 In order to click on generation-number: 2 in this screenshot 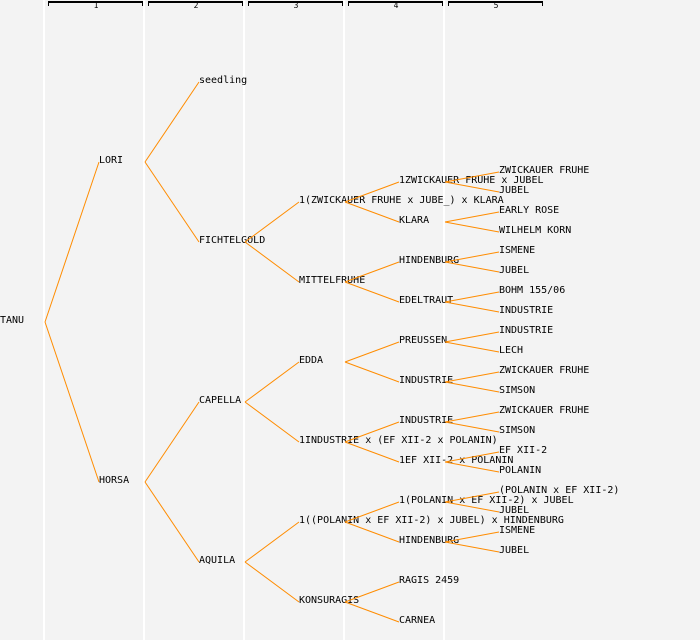, I will do `click(196, 5)`.